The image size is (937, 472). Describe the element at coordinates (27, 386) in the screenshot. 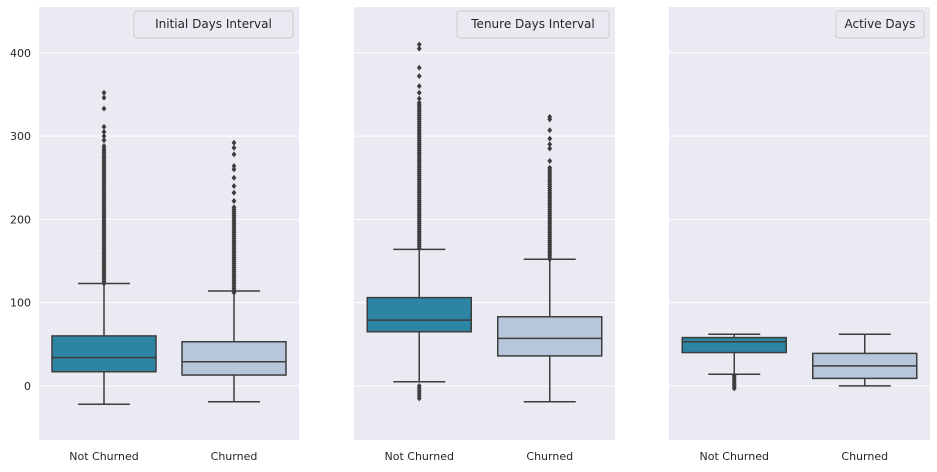

I see `y-tick-label: 0` at that location.